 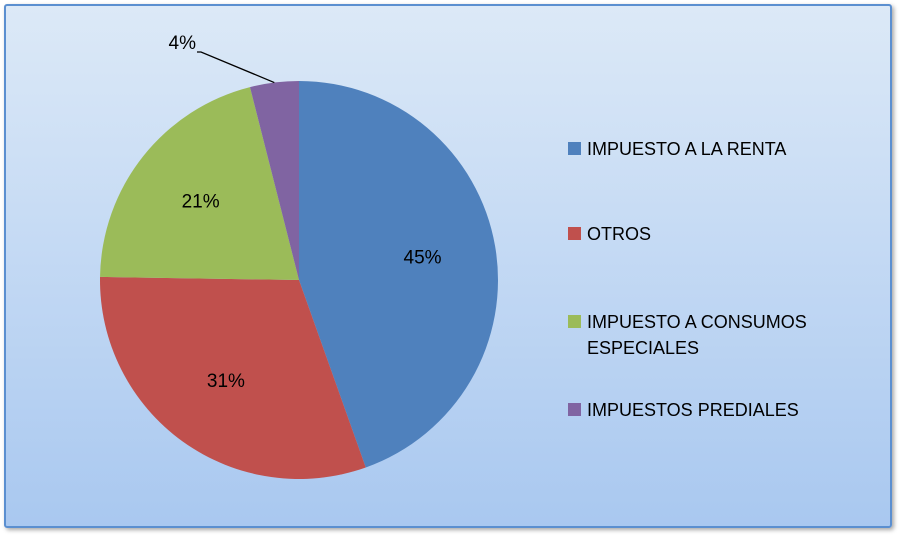 What do you see at coordinates (687, 149) in the screenshot?
I see `legend-label: IMPUESTO A LA RENTA` at bounding box center [687, 149].